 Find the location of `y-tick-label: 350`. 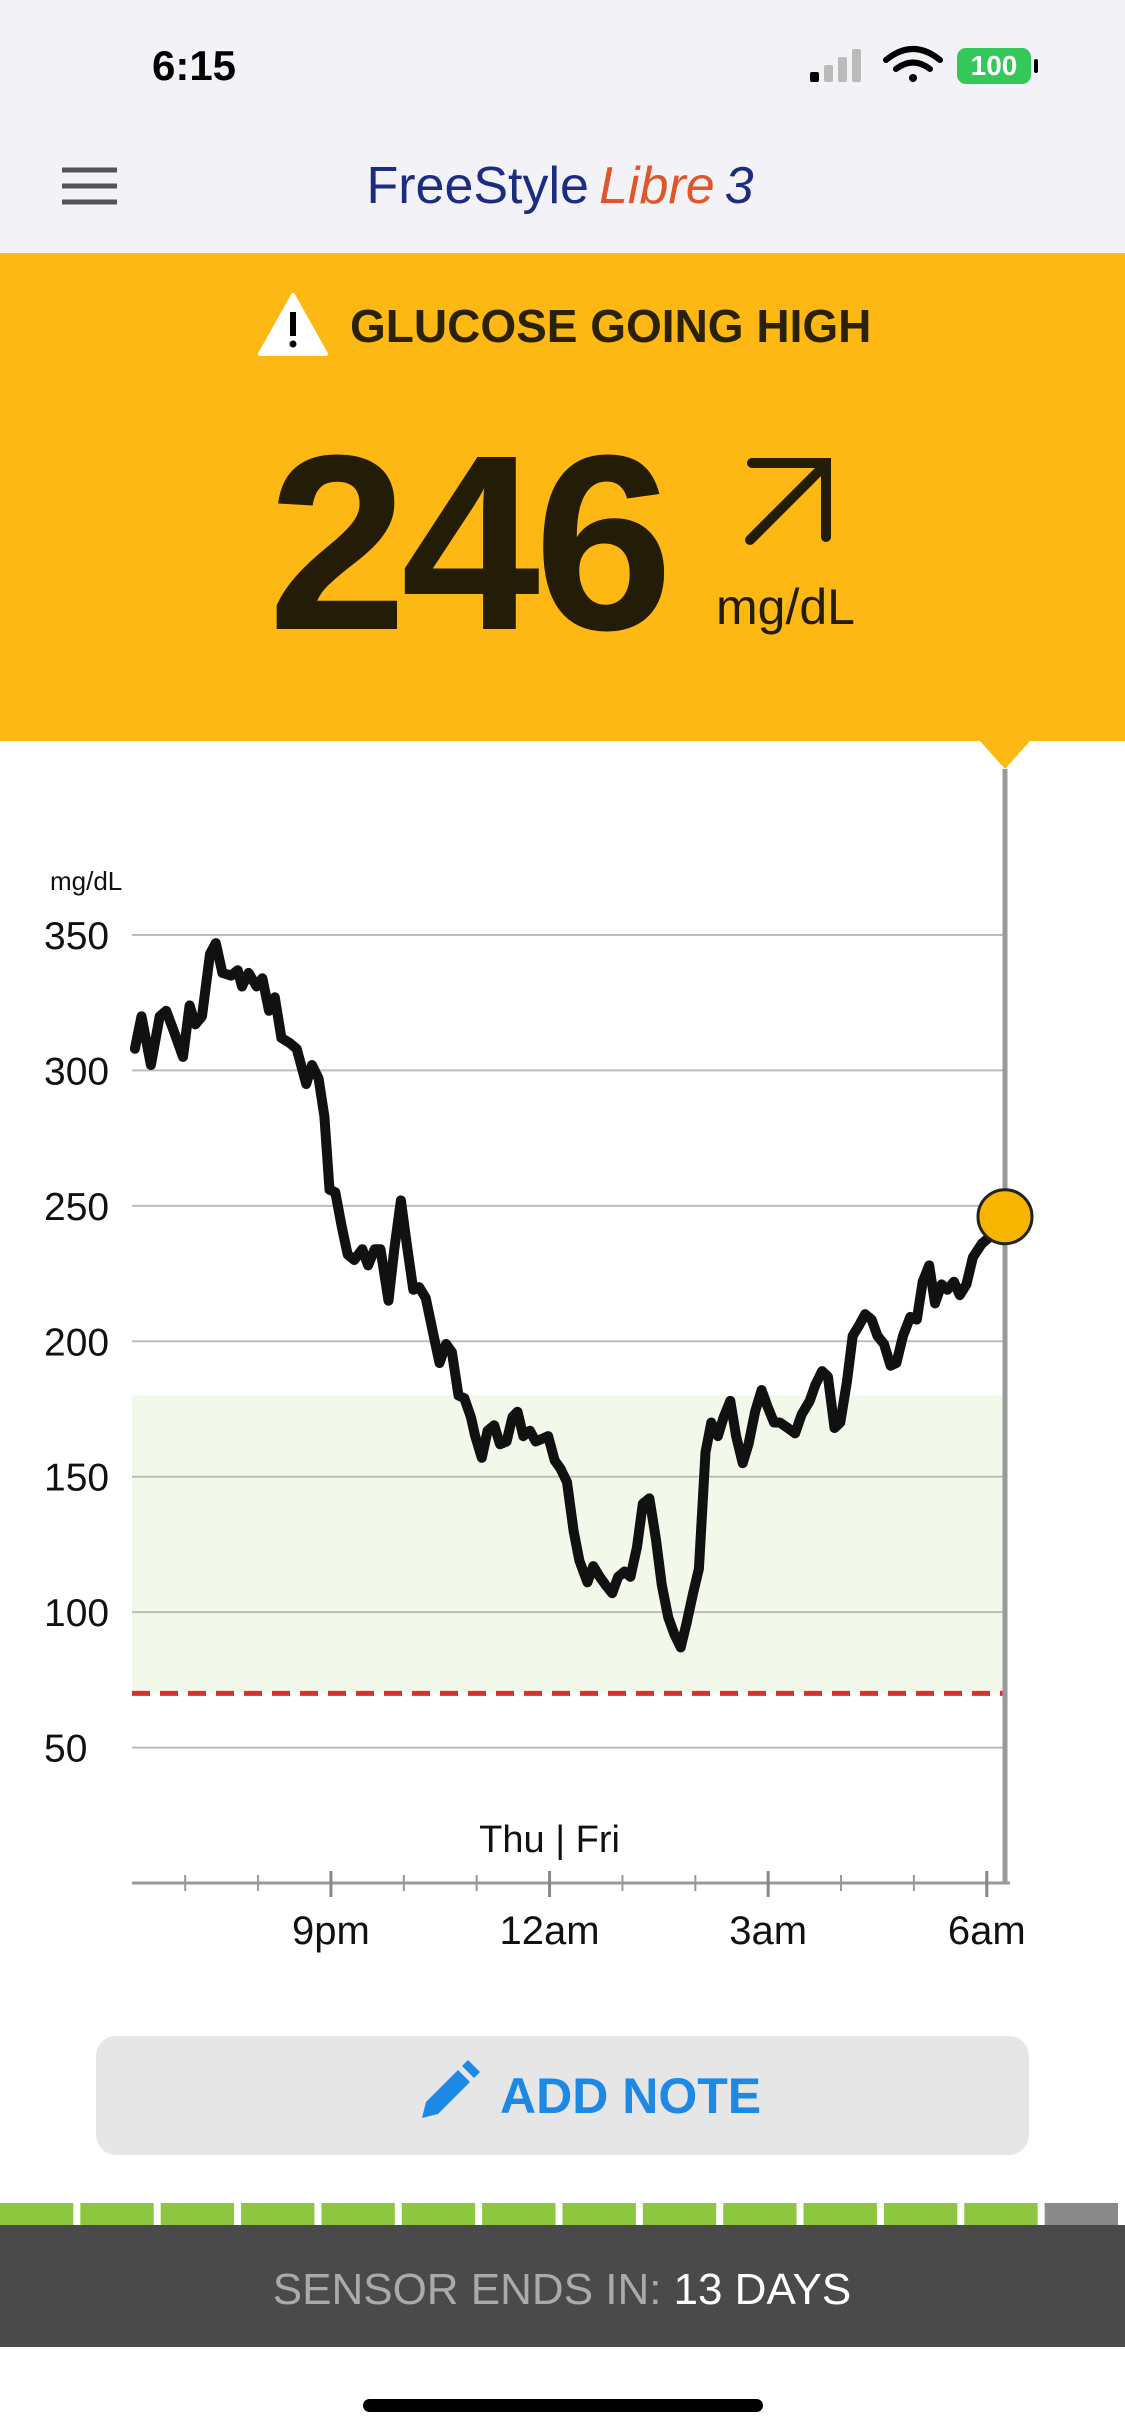

y-tick-label: 350 is located at coordinates (76, 936).